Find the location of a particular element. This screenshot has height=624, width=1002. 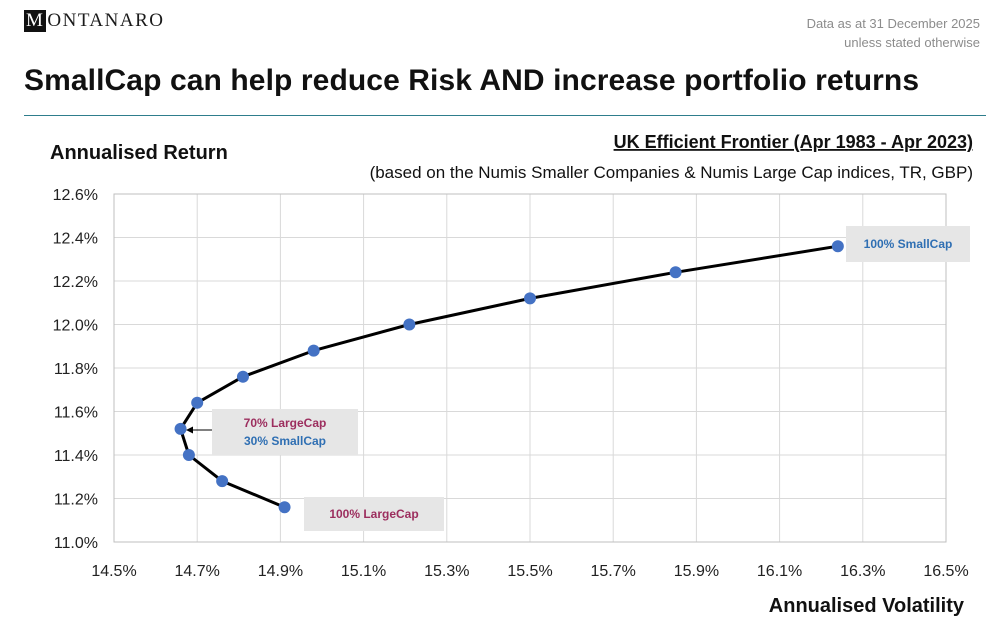

x-tick-label: 15.7% is located at coordinates (613, 571).